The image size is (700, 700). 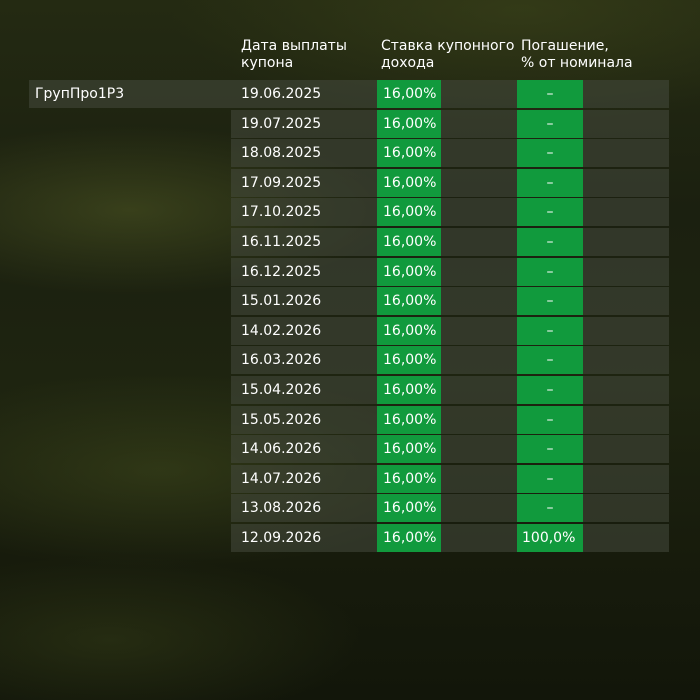 I want to click on table-row: 17.09.2025 16,00% –, so click(x=350, y=183).